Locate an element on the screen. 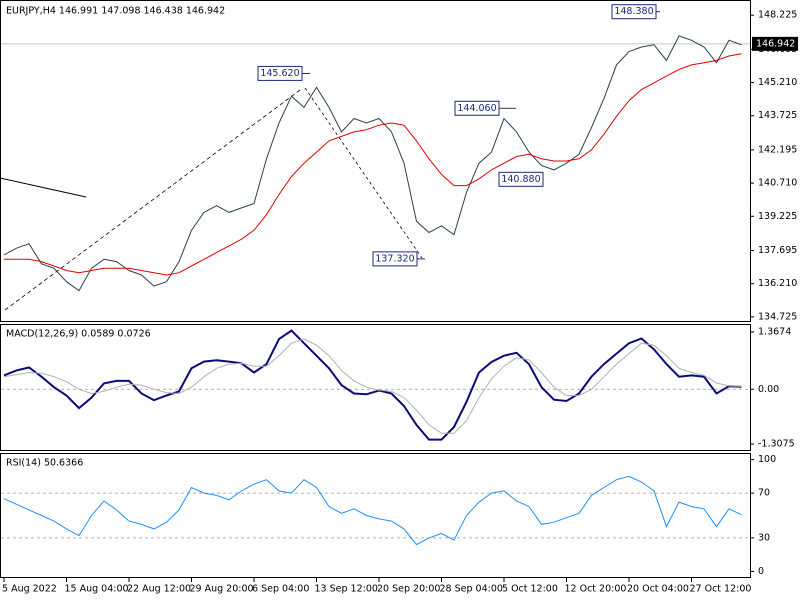  annotation-label: 148.380 is located at coordinates (633, 11).